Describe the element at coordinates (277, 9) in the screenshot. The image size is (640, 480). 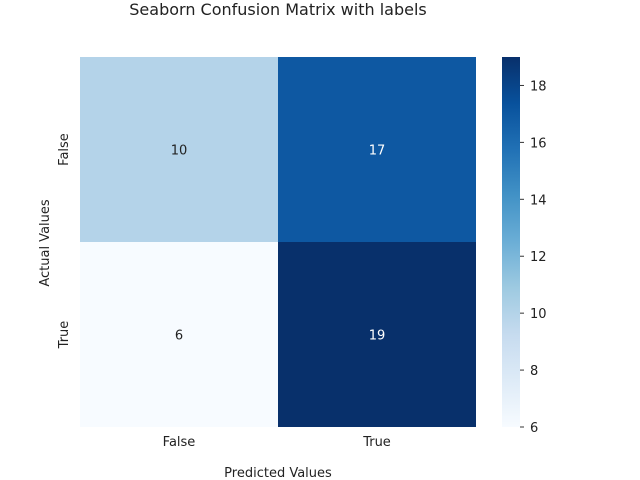
I see `chart-title: Seaborn Confusion Matrix with labels` at that location.